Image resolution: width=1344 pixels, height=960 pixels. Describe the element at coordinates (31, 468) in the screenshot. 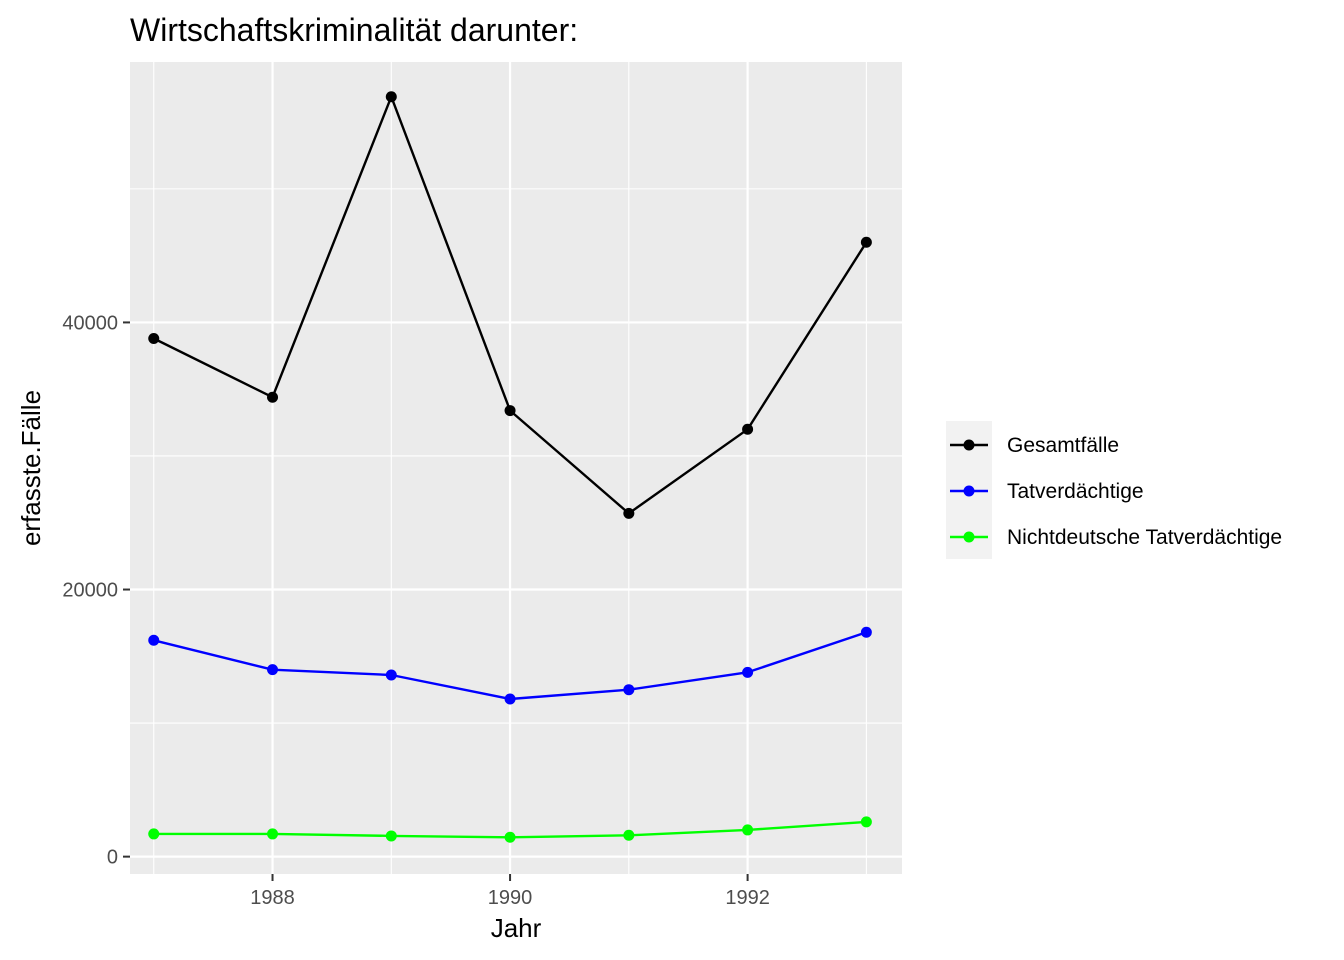

I see `y-axis-title: erfasste.Fälle` at that location.